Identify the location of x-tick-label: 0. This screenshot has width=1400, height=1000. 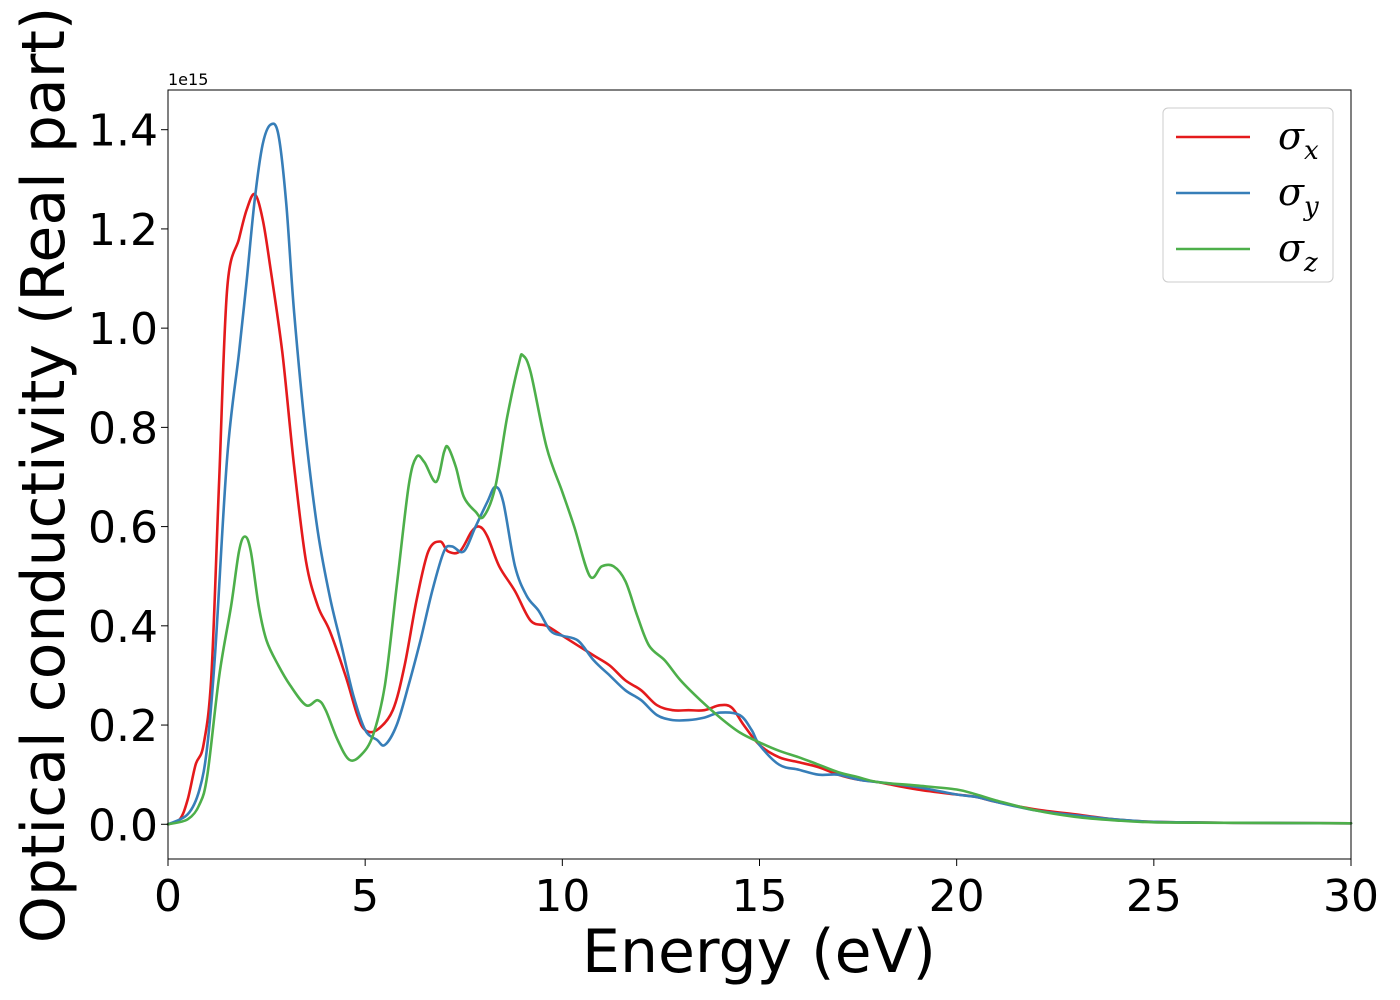
(168, 896).